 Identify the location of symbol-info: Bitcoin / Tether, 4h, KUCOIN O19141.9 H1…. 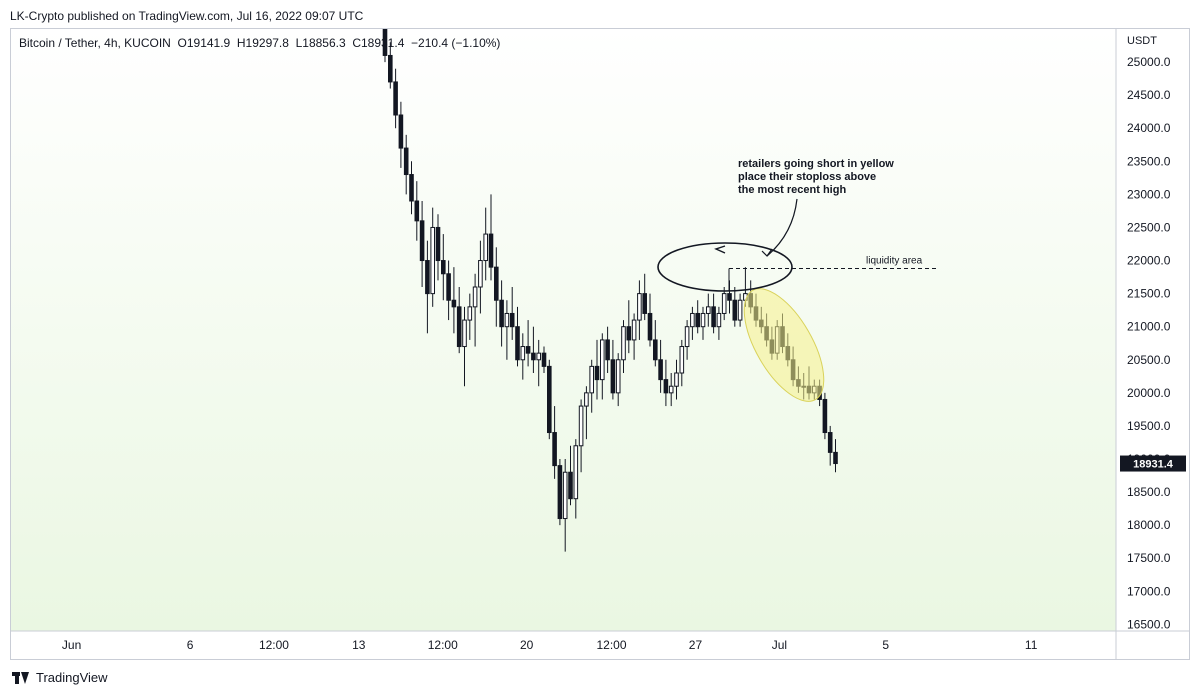
(259, 43).